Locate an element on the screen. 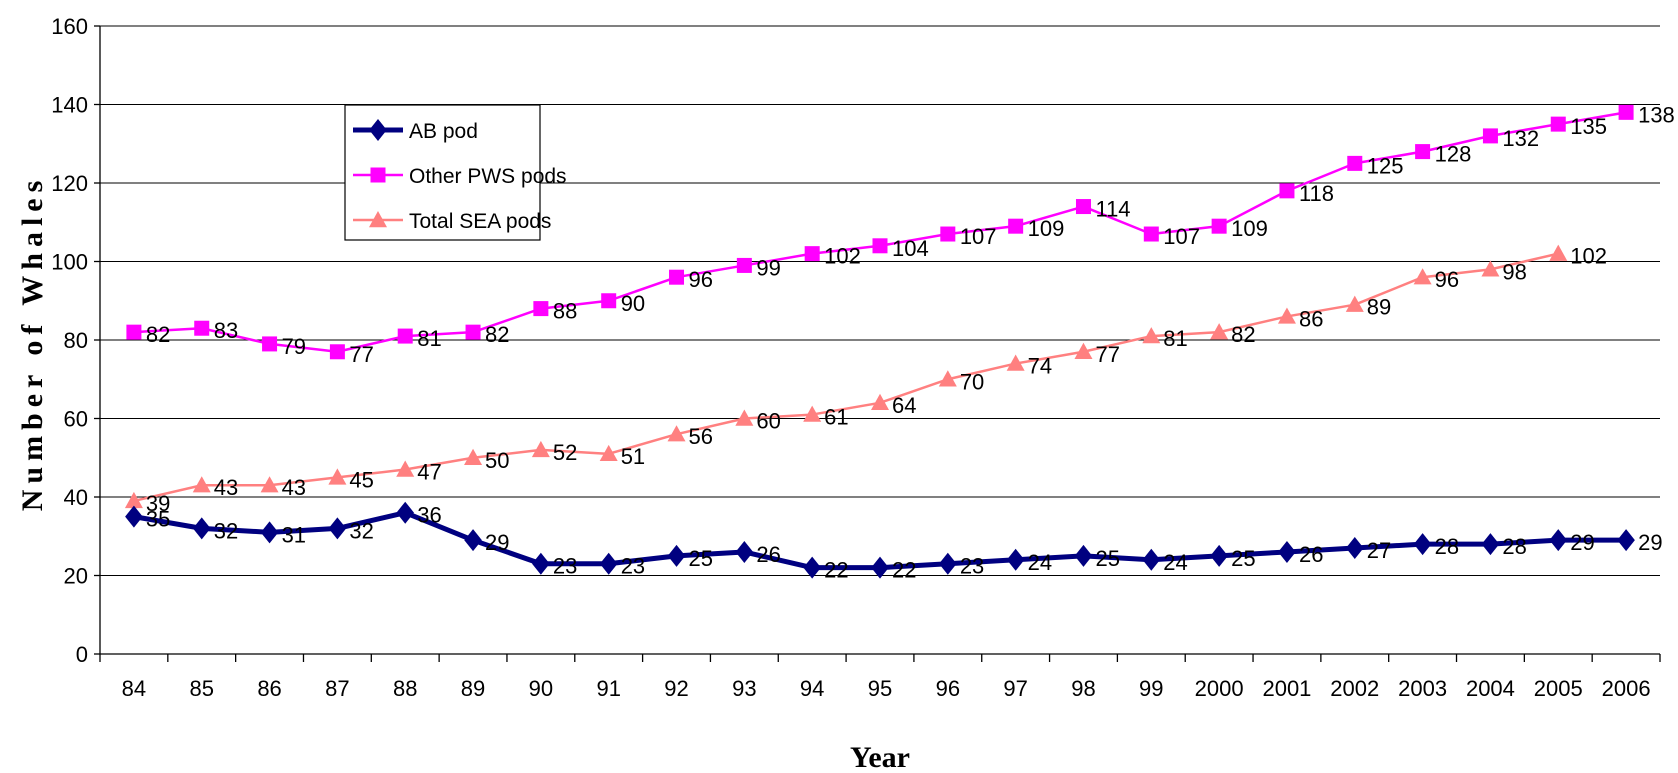  x-tick-label-92: 92 is located at coordinates (676, 688).